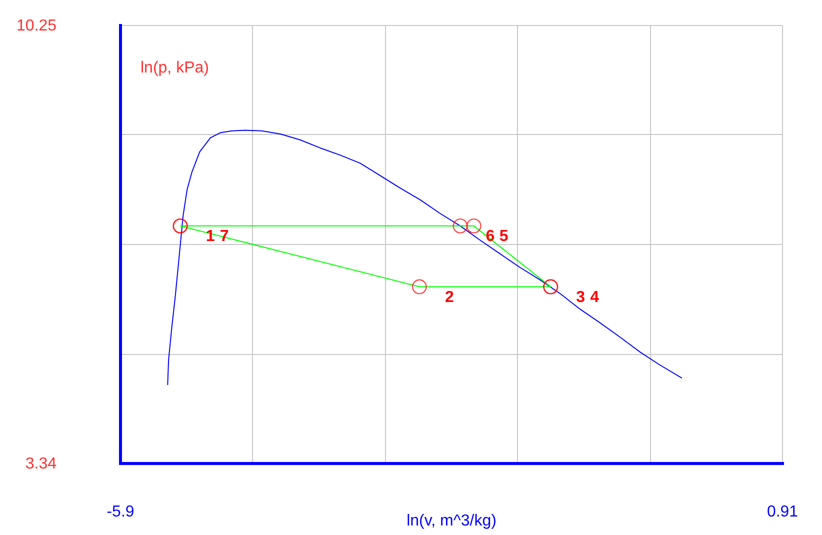 This screenshot has height=535, width=822. What do you see at coordinates (174, 68) in the screenshot?
I see `y-axis-title: ln(p, kPa)` at bounding box center [174, 68].